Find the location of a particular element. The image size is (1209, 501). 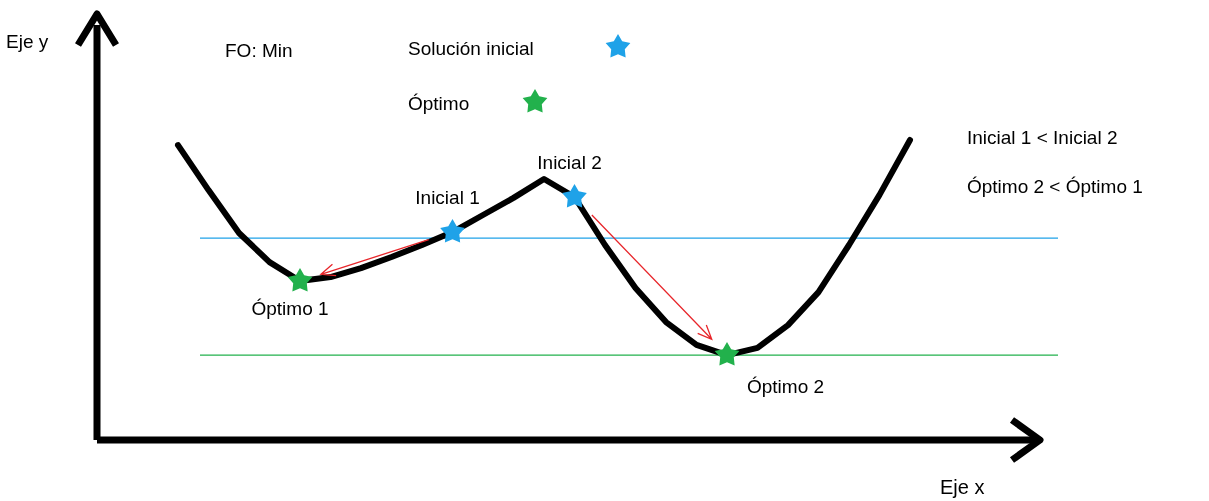

annotation: Óptimo 1 is located at coordinates (290, 308).